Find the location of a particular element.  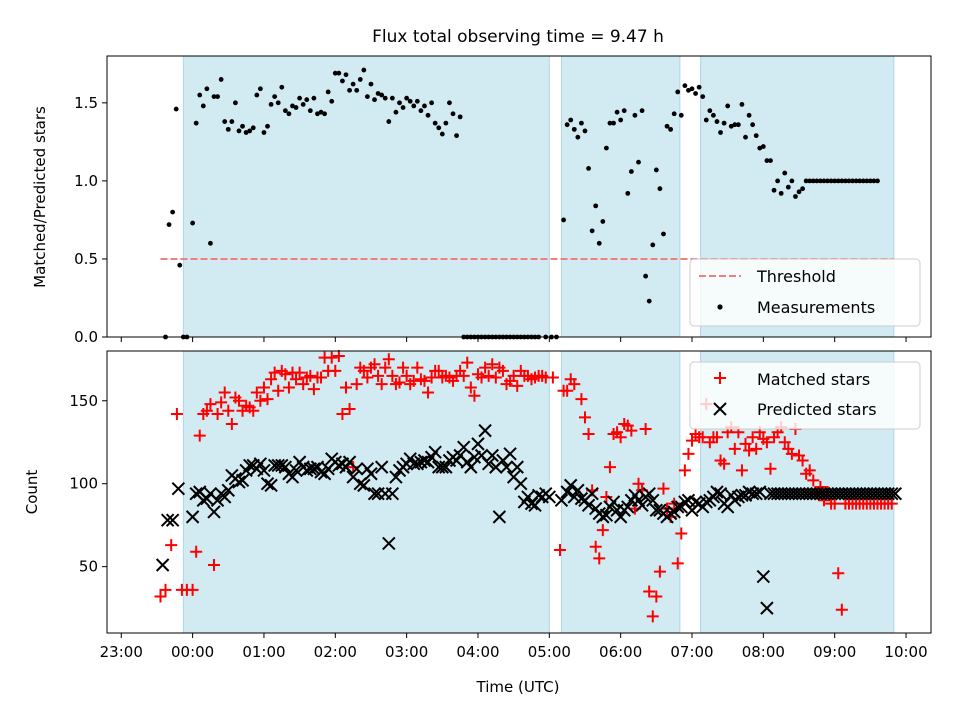

legend-matched-label: Matched stars is located at coordinates (813, 379).